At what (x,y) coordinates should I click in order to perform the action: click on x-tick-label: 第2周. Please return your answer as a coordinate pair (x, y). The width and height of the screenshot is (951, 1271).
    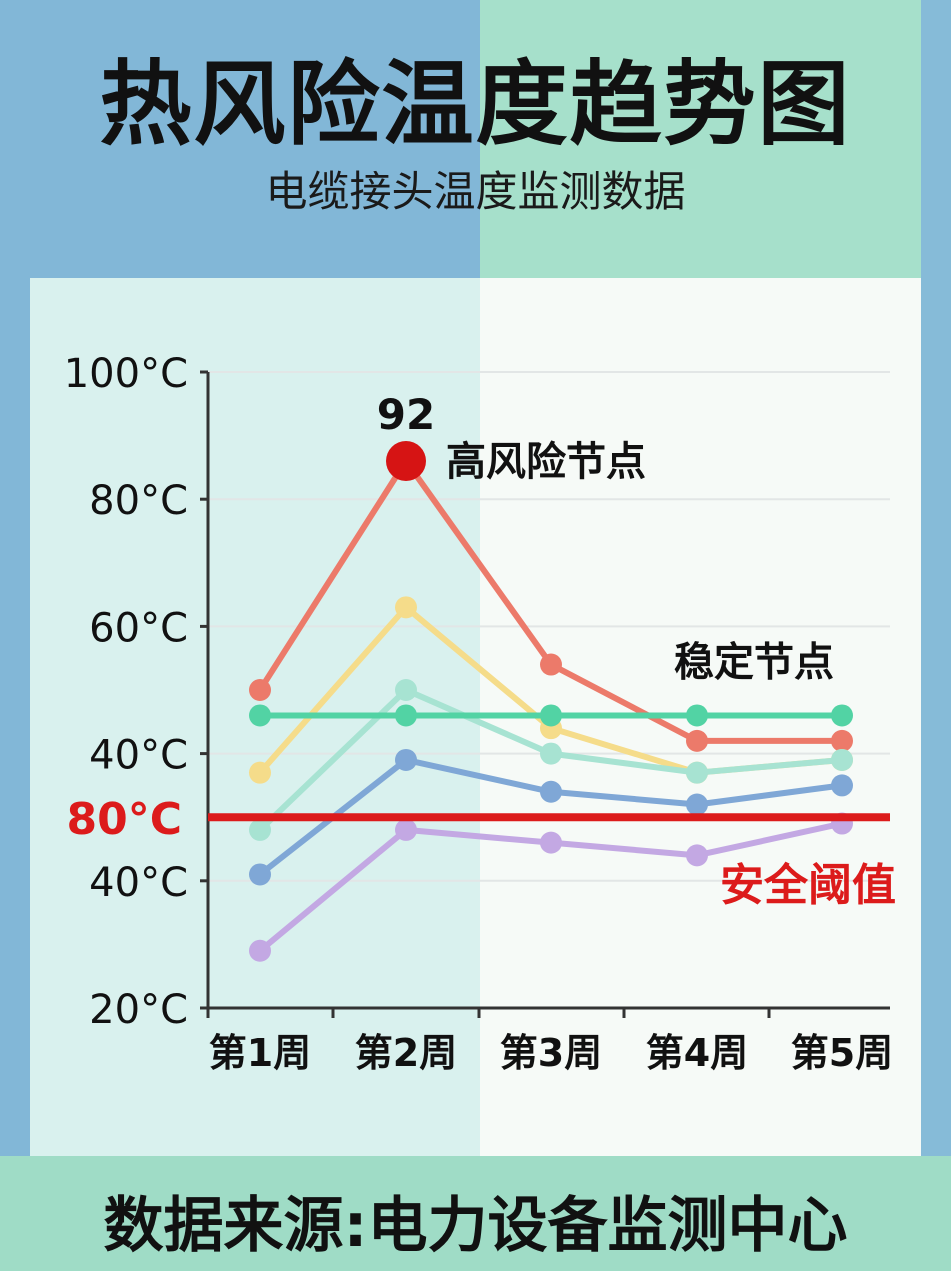
    Looking at the image, I should click on (406, 1053).